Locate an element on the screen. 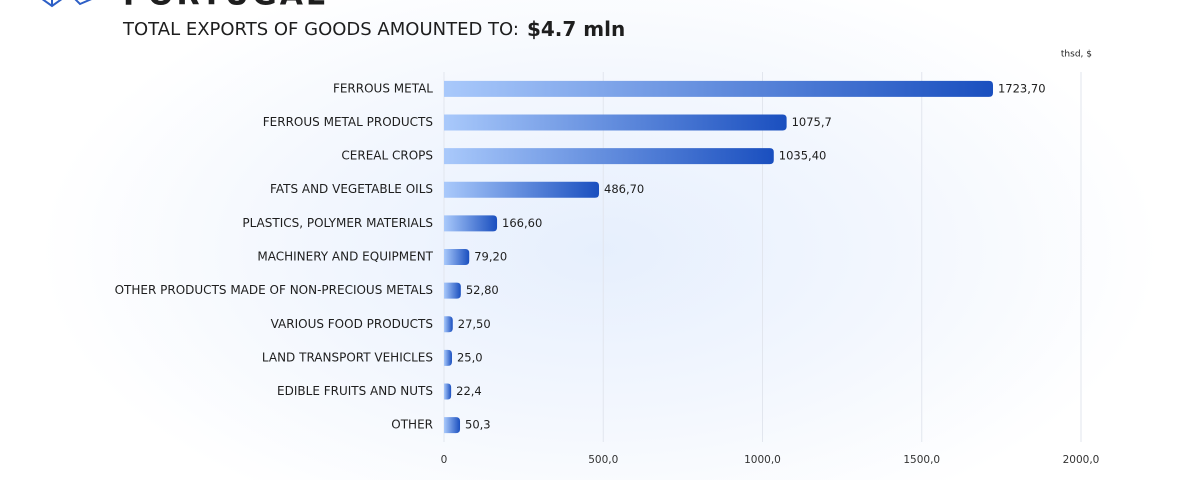 This screenshot has width=1200, height=480. value-label: 1075,7 is located at coordinates (812, 122).